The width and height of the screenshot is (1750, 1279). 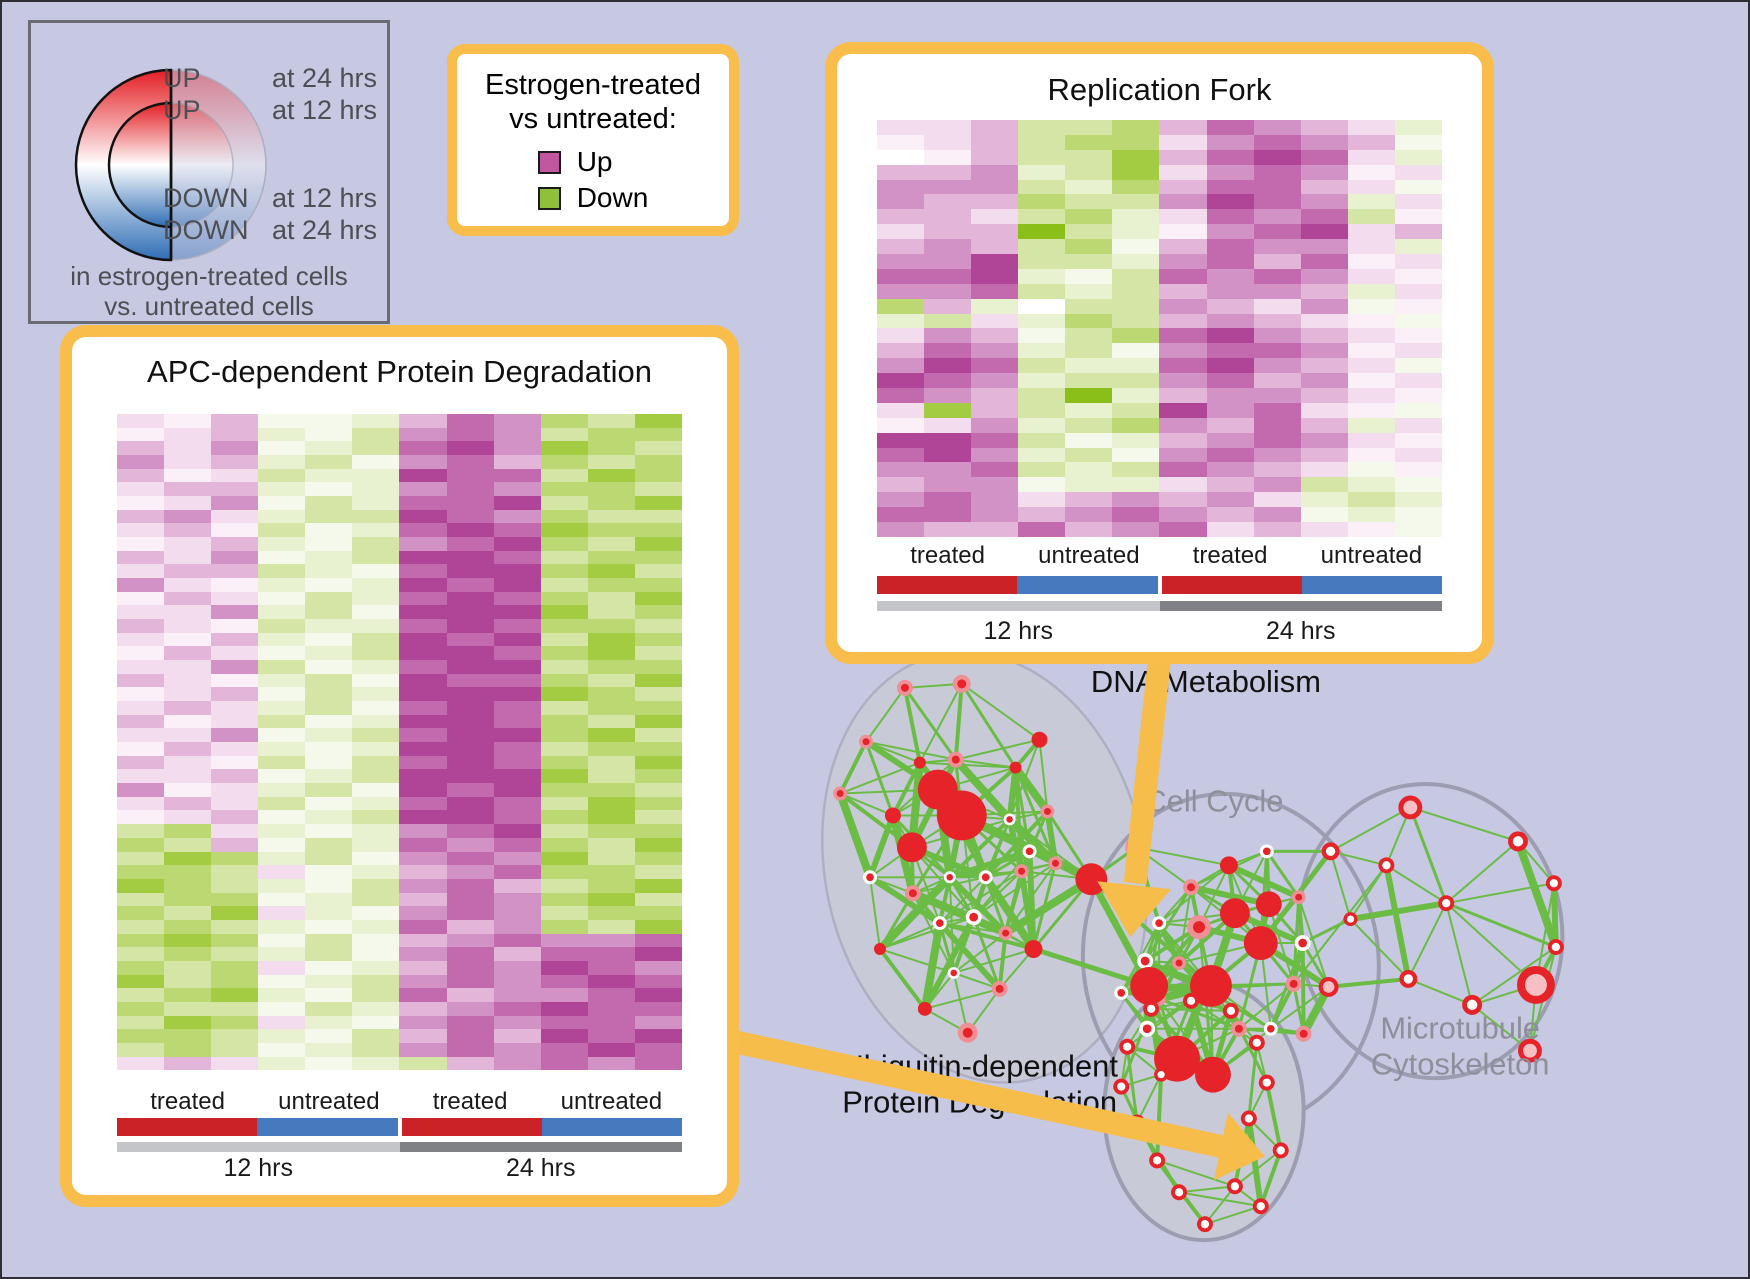 What do you see at coordinates (1371, 555) in the screenshot?
I see `group-label-3: untreated` at bounding box center [1371, 555].